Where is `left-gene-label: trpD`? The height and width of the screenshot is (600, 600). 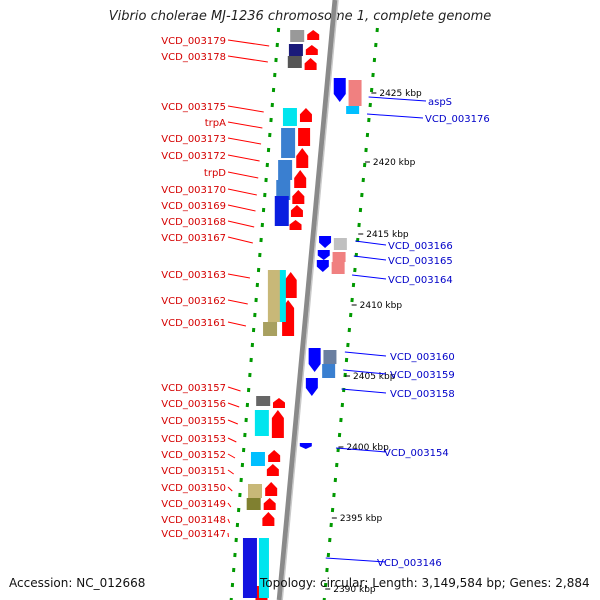
left-gene-label: trpD is located at coordinates (215, 173).